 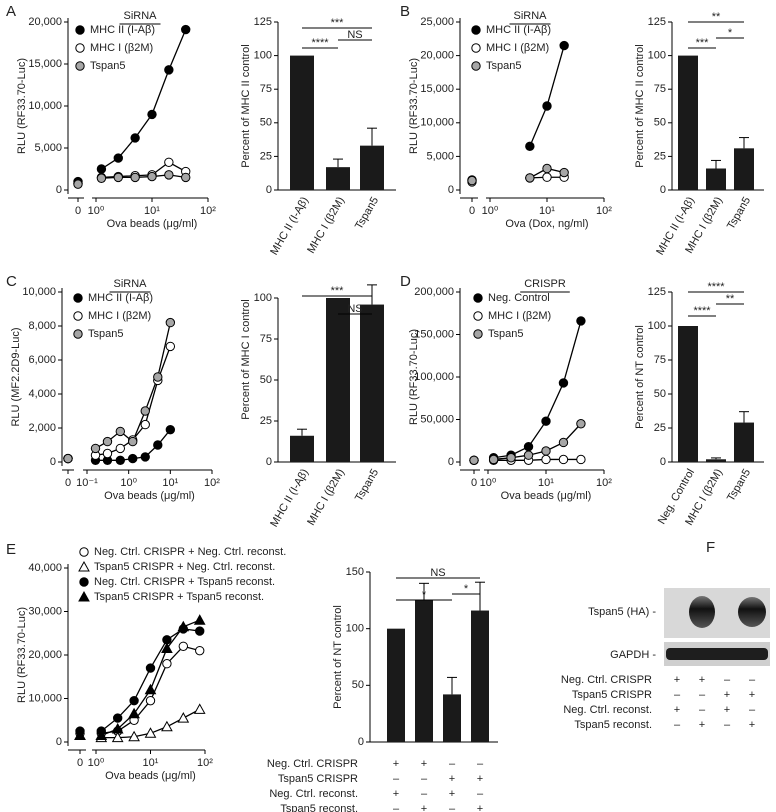 I want to click on y-axis-title: RLU (RF33.70-Luc), so click(x=22, y=655).